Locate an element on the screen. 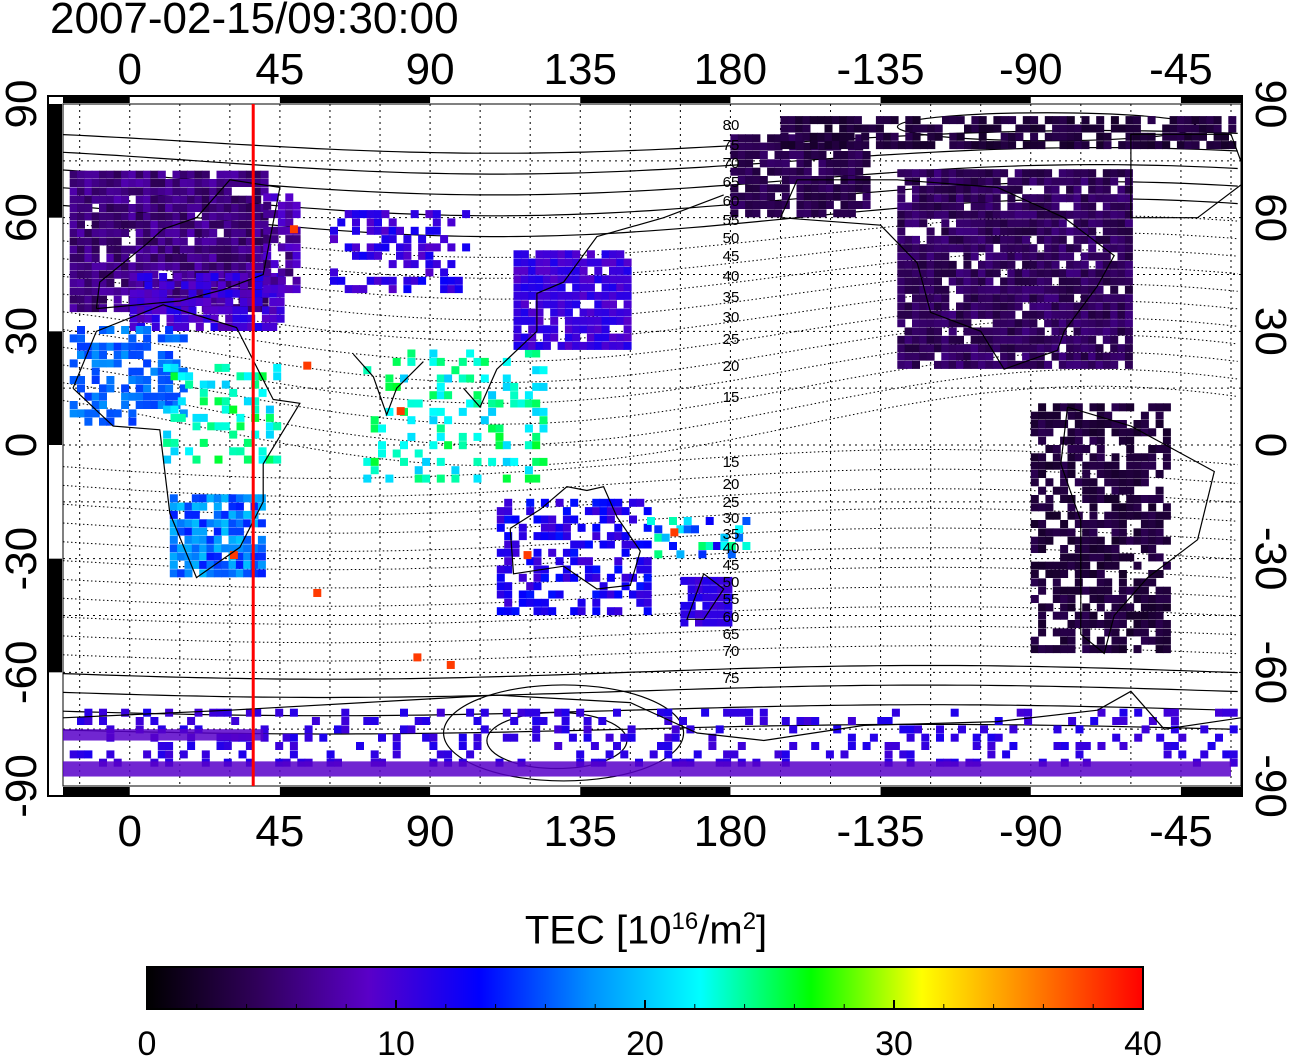 This screenshot has height=1057, width=1292. mag-pole-loop is located at coordinates (563, 733).